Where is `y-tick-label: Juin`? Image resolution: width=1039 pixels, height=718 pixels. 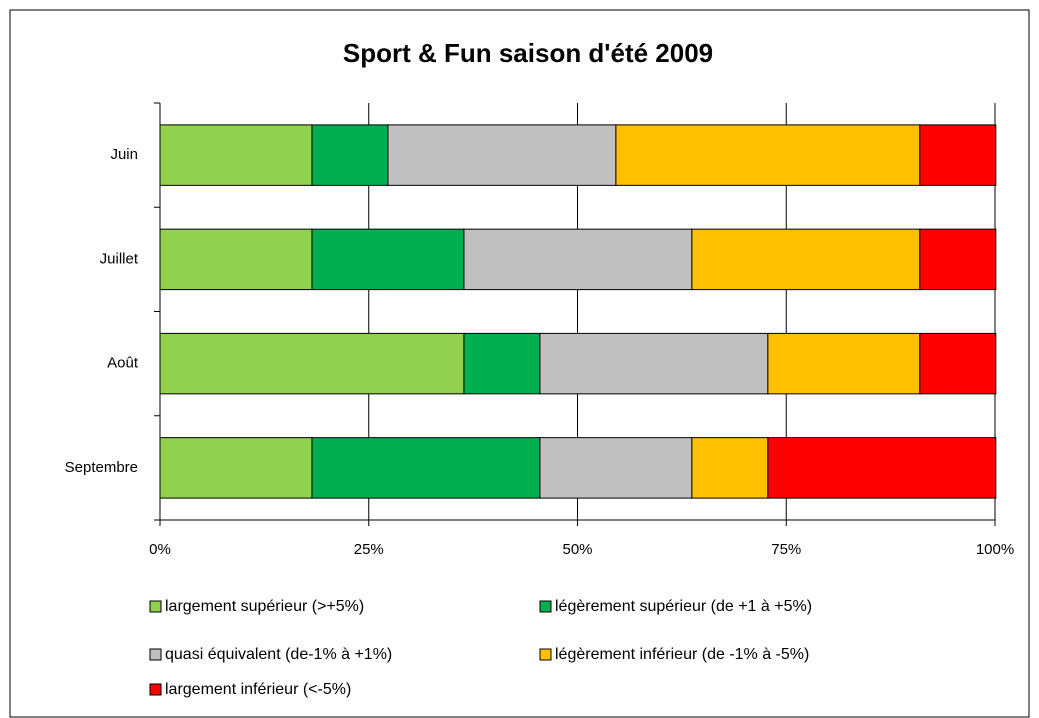 y-tick-label: Juin is located at coordinates (124, 154).